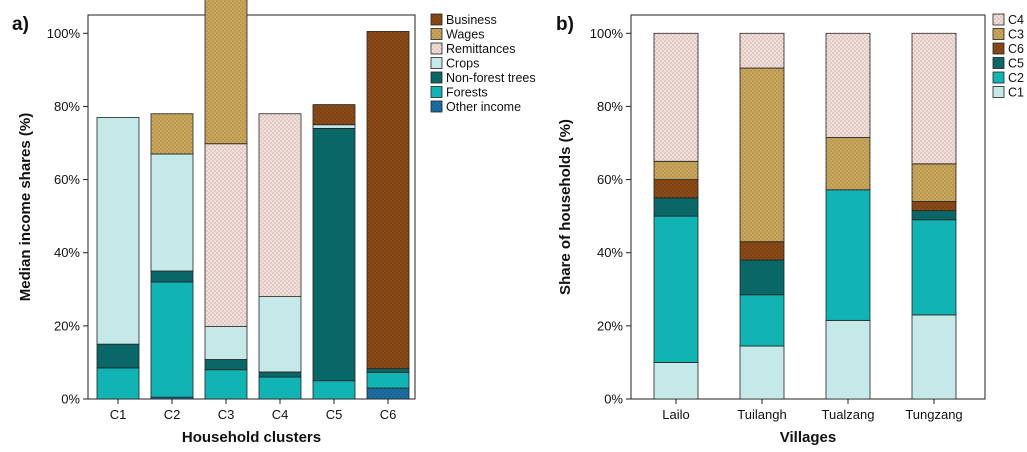 The height and width of the screenshot is (452, 1027). What do you see at coordinates (388, 370) in the screenshot?
I see `bar-segment-c6-non-forest-trees` at bounding box center [388, 370].